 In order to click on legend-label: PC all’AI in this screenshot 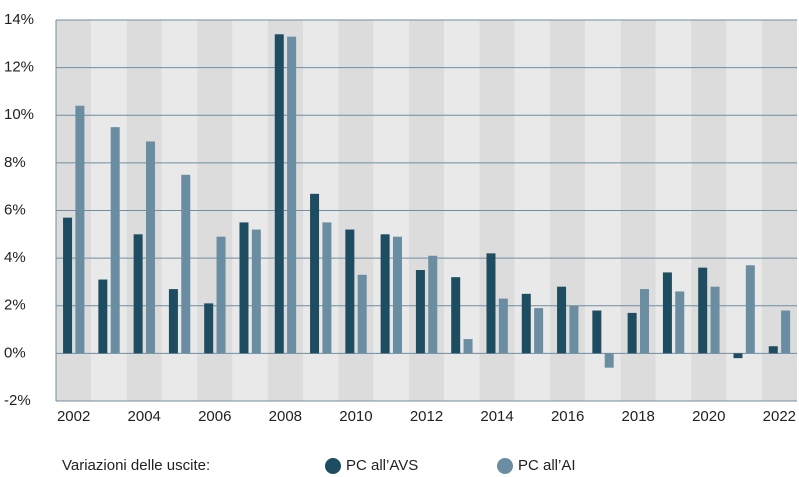, I will do `click(547, 465)`.